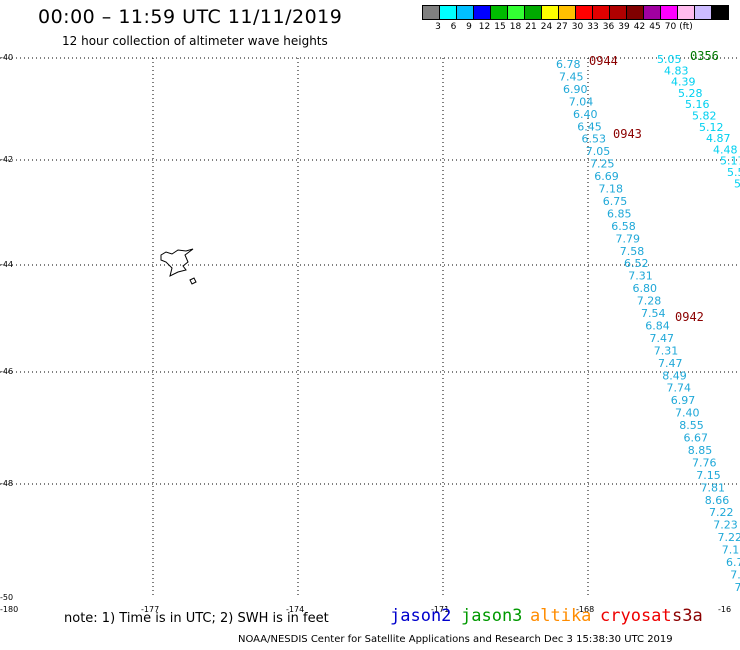  Describe the element at coordinates (670, 27) in the screenshot. I see `legend-label: 70` at that location.